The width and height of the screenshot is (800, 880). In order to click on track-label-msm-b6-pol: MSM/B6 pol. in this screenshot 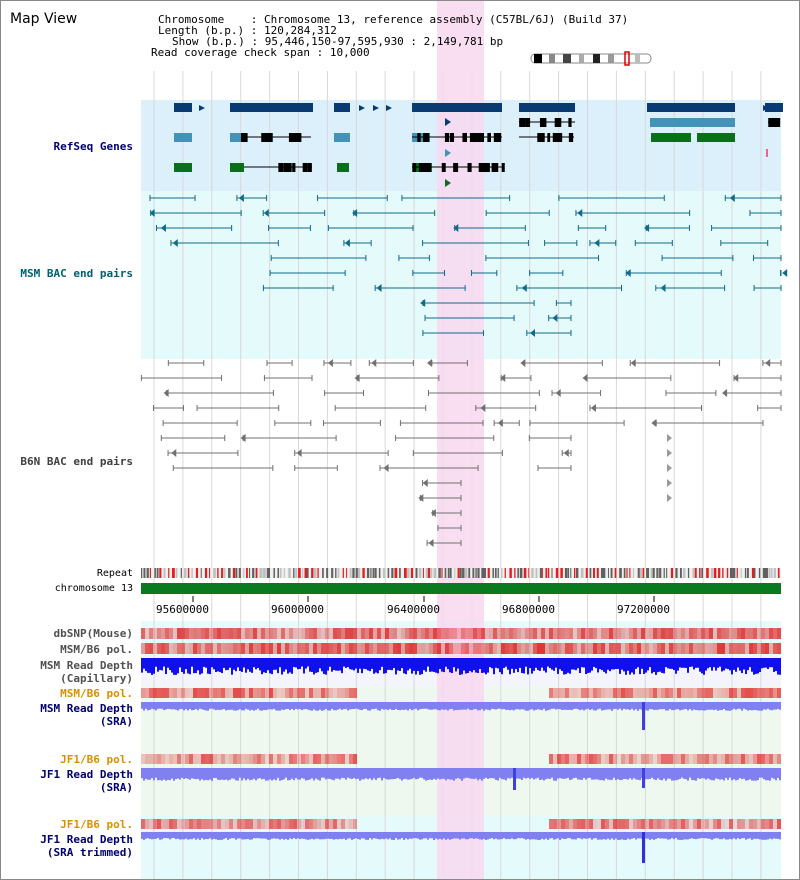, I will do `click(96, 649)`.